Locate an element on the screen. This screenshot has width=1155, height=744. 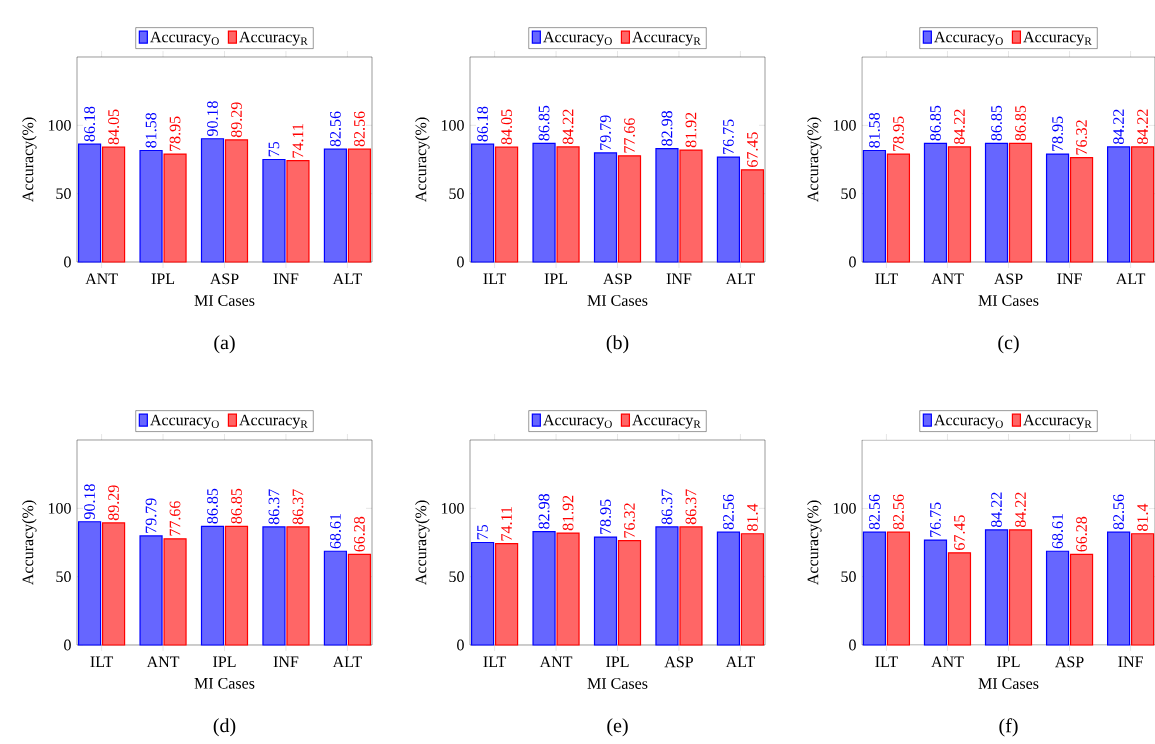
x-tick-label: INF is located at coordinates (1069, 279).